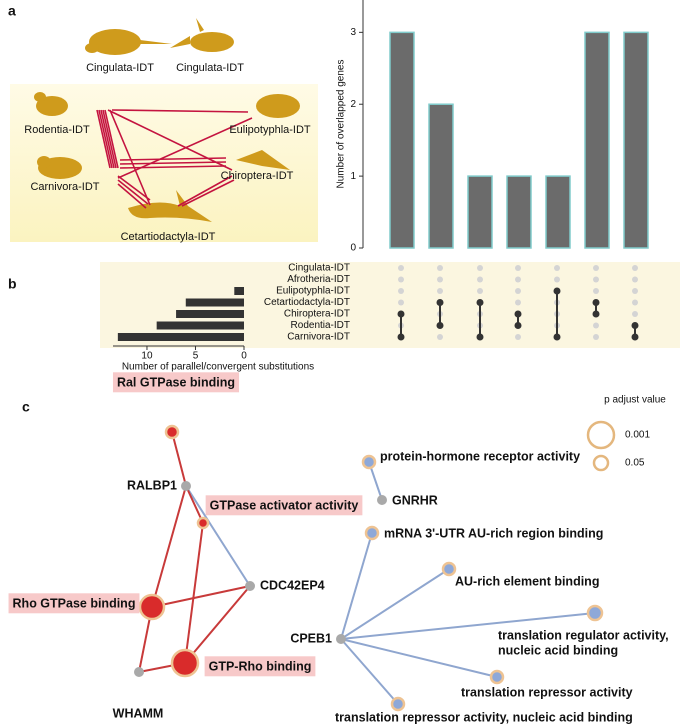 The width and height of the screenshot is (685, 727). Describe the element at coordinates (196, 356) in the screenshot. I see `x-tick-label: 5` at that location.